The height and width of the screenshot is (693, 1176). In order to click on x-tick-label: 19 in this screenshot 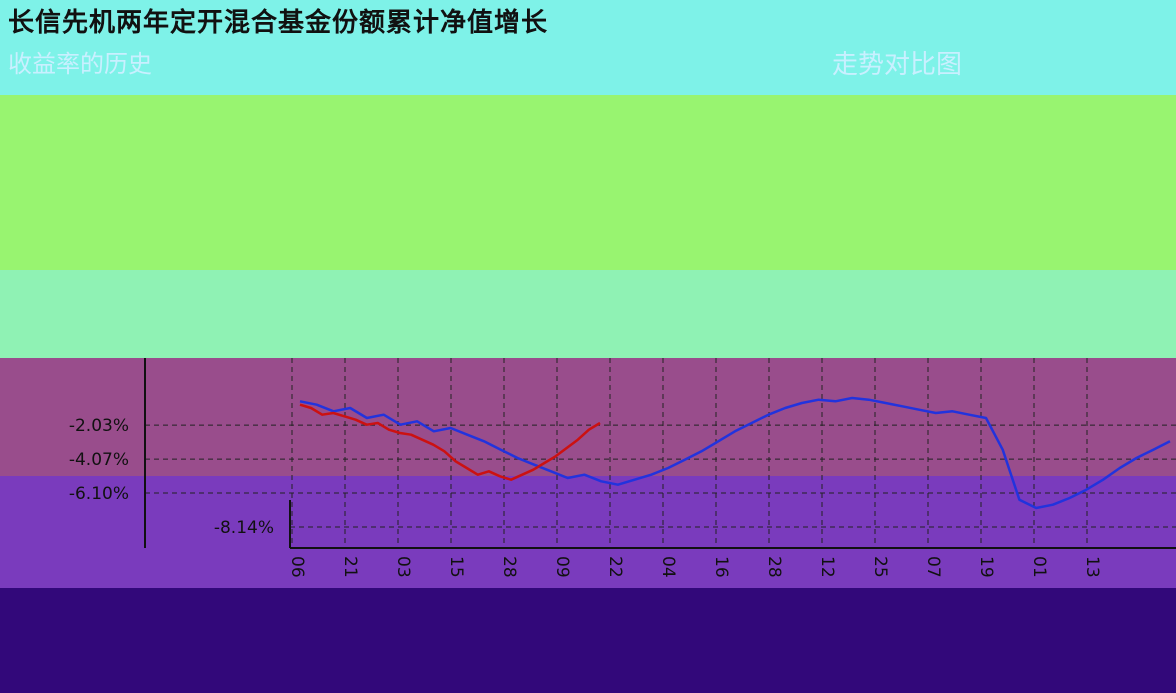, I will do `click(986, 567)`.